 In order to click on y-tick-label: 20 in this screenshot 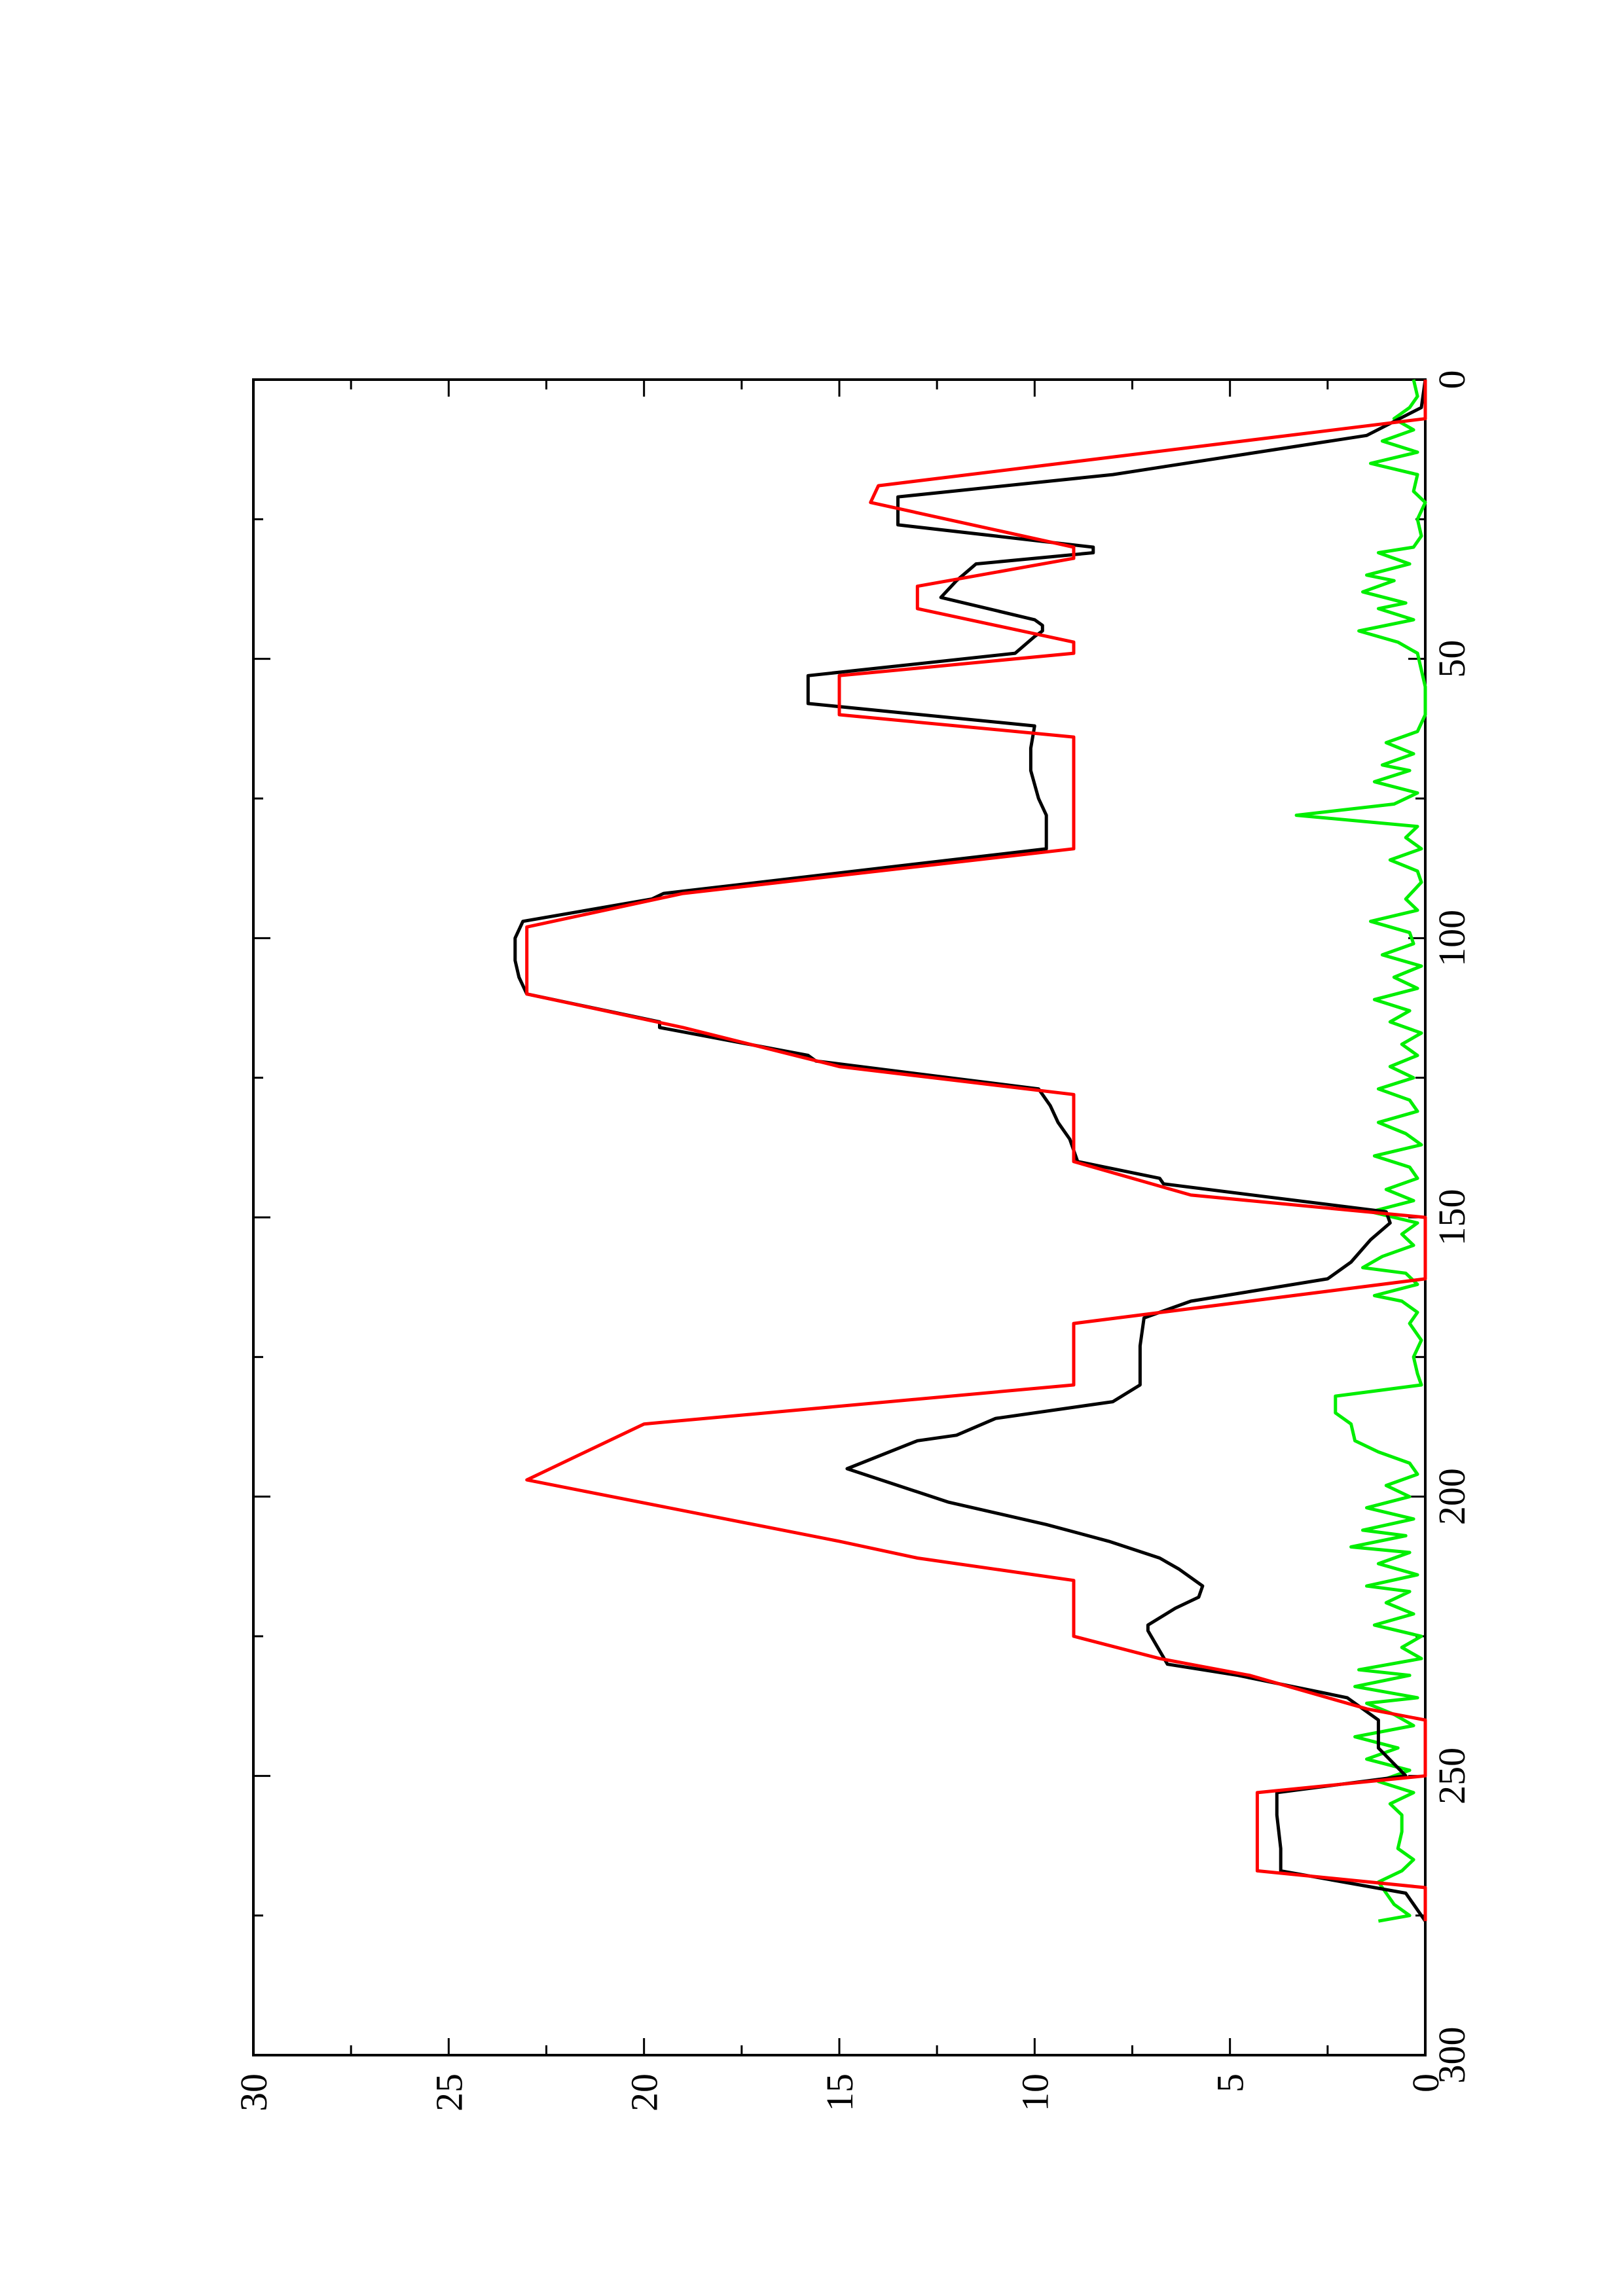, I will do `click(644, 2092)`.